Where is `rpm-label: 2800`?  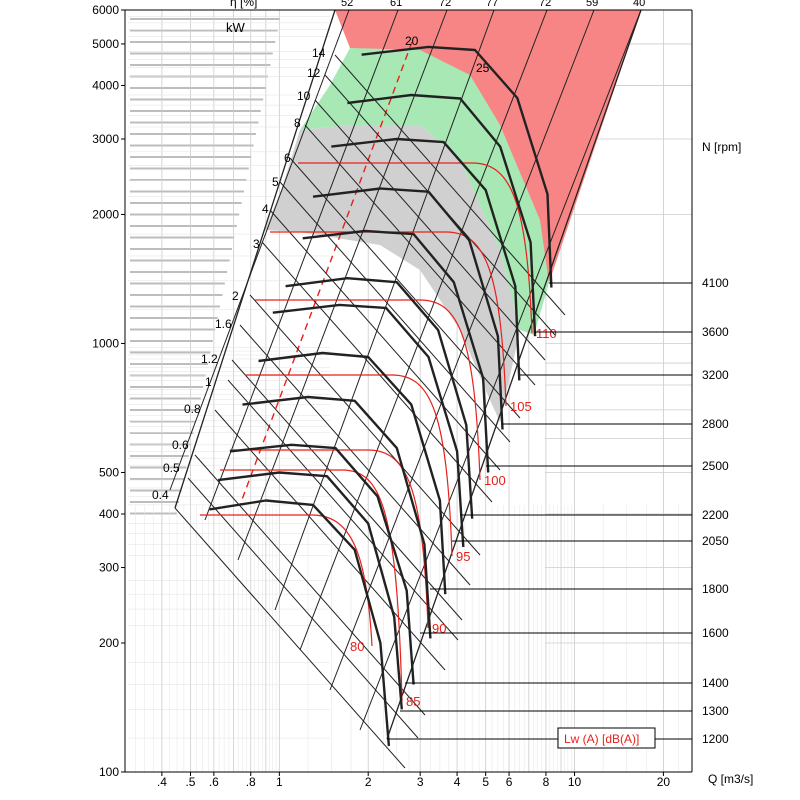 rpm-label: 2800 is located at coordinates (715, 424).